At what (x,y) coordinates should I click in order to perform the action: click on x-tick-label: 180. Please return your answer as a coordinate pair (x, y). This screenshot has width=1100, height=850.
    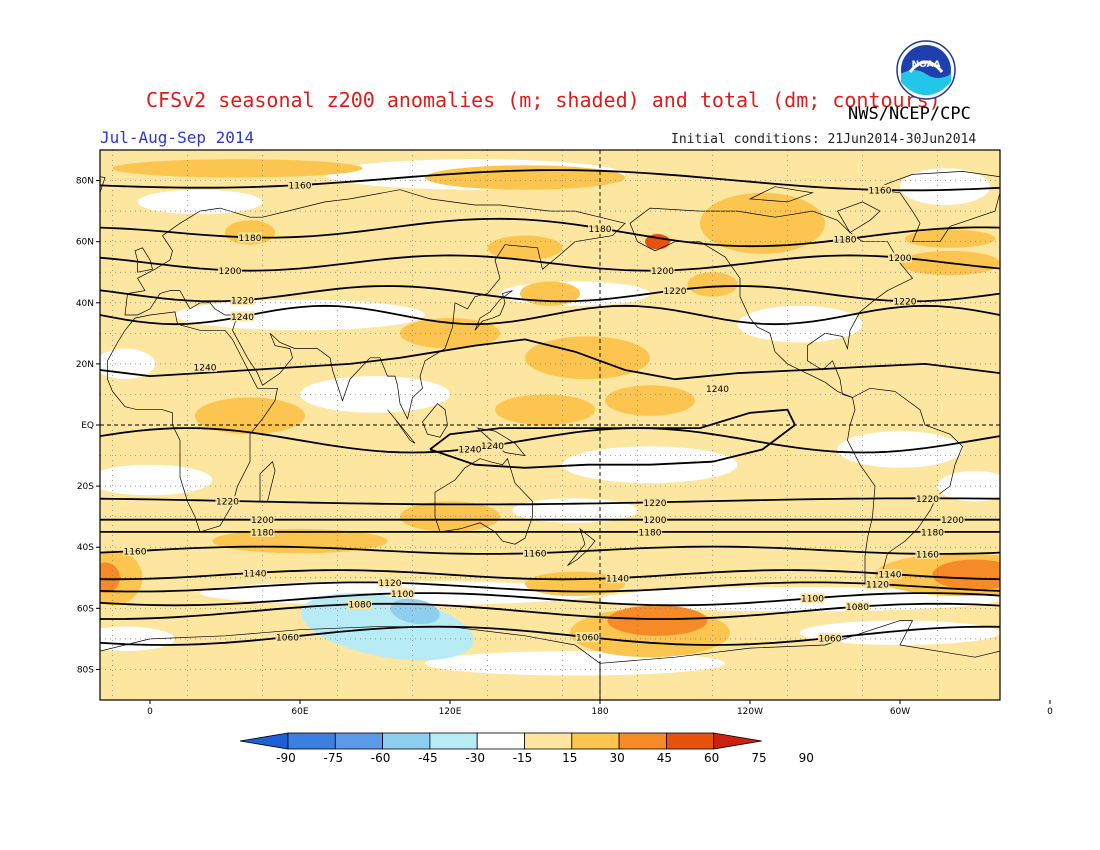
    Looking at the image, I should click on (599, 712).